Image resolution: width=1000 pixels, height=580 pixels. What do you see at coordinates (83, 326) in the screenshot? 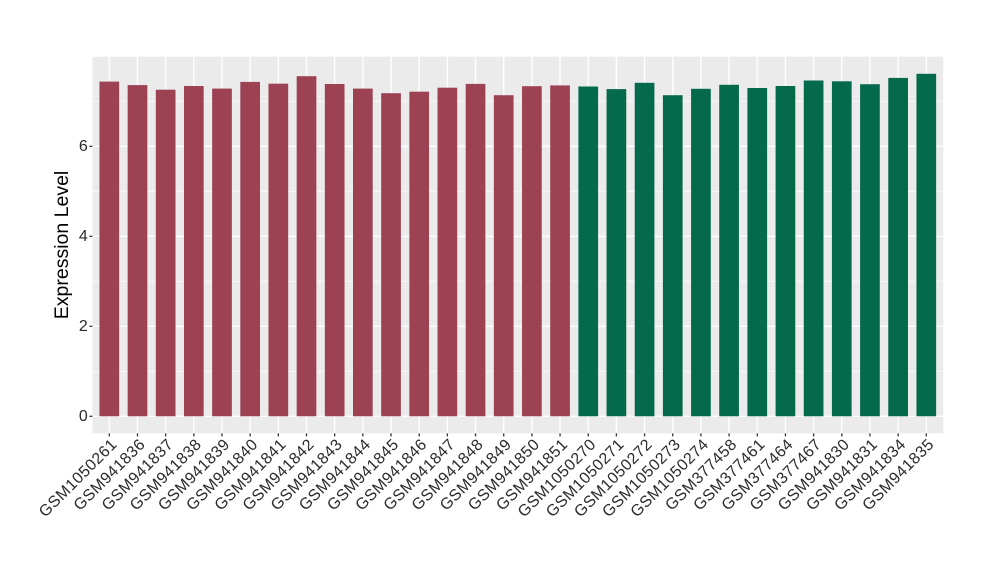
I see `svg-text: 2` at bounding box center [83, 326].